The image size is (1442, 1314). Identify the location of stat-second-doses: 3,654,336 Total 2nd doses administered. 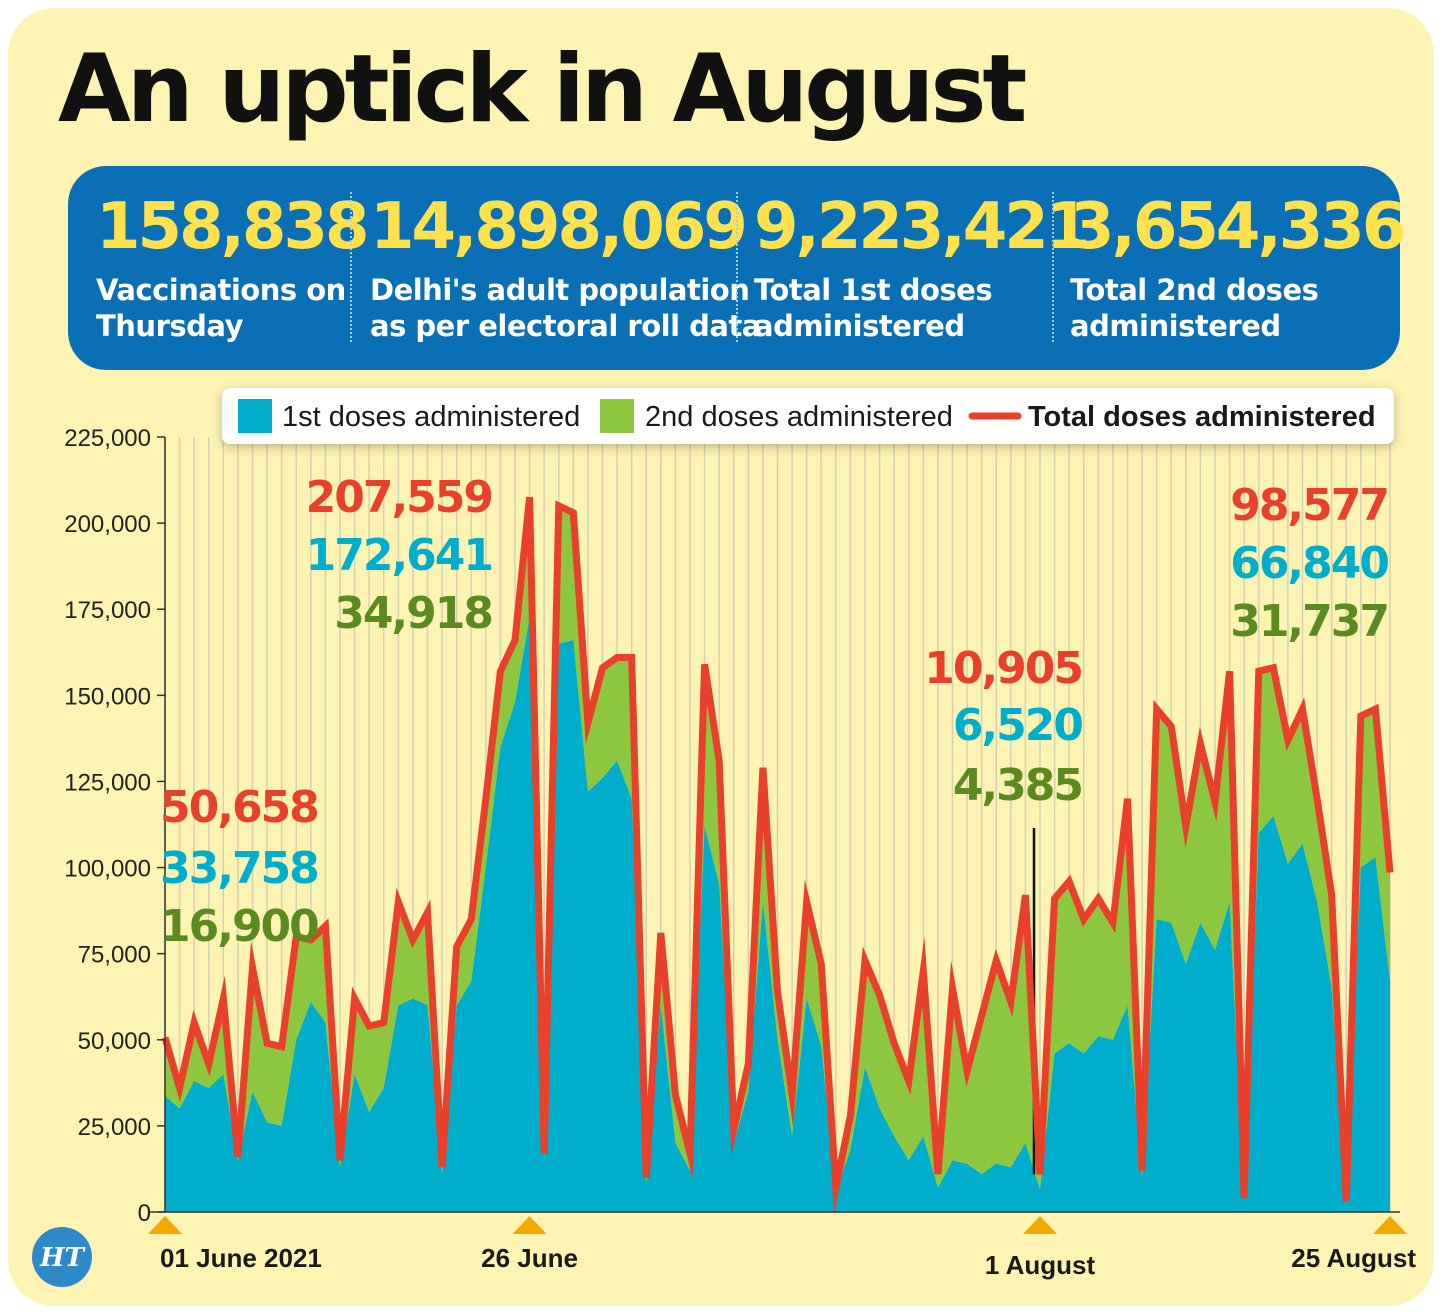
(1238, 266).